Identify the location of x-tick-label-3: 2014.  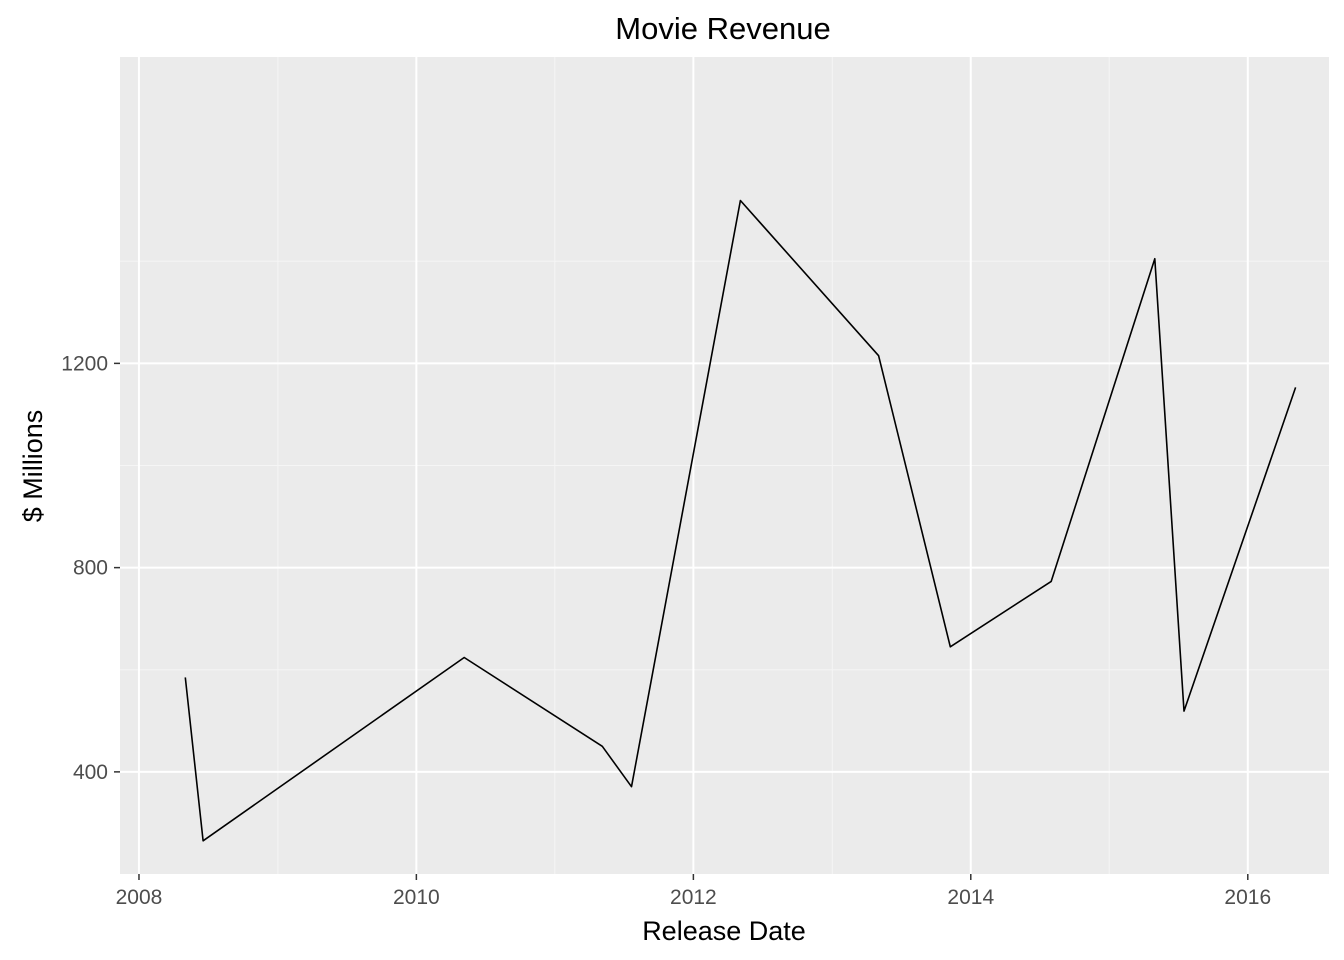
(970, 897).